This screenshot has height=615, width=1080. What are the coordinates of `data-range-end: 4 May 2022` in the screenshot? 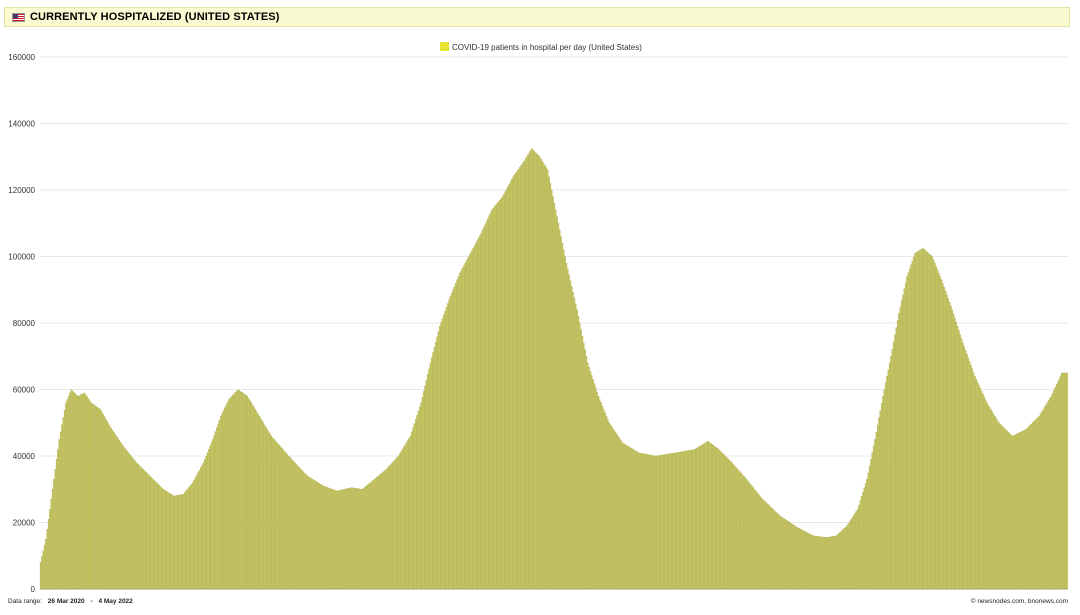 It's located at (115, 601).